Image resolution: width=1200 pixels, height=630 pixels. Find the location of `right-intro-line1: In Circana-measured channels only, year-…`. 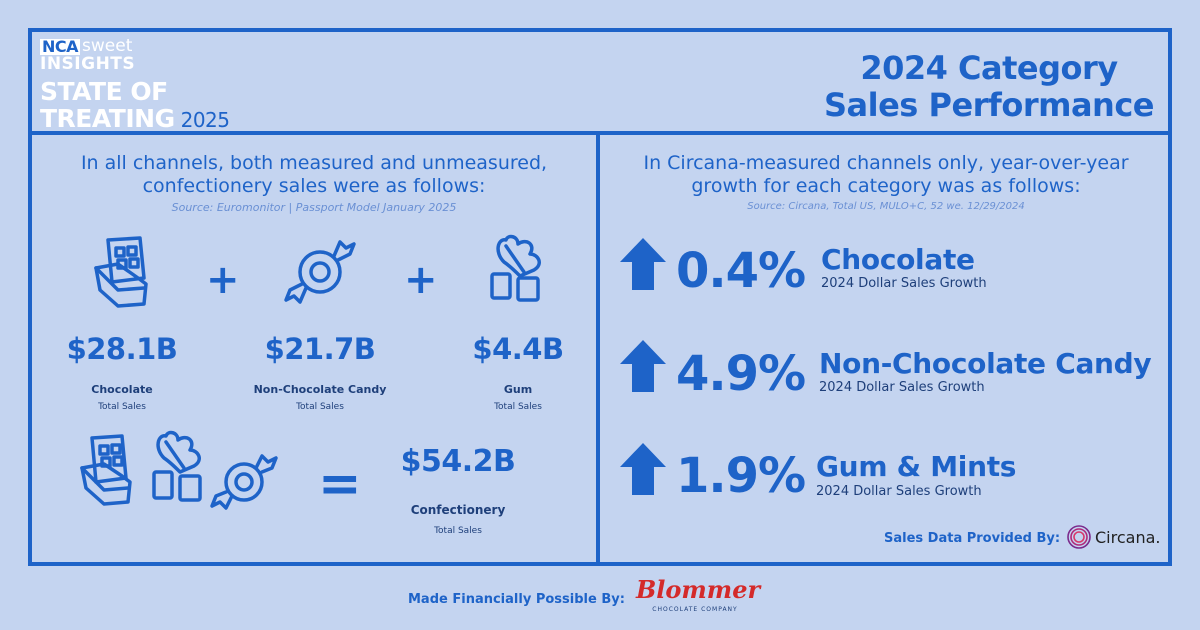

right-intro-line1: In Circana-measured channels only, year-… is located at coordinates (886, 163).